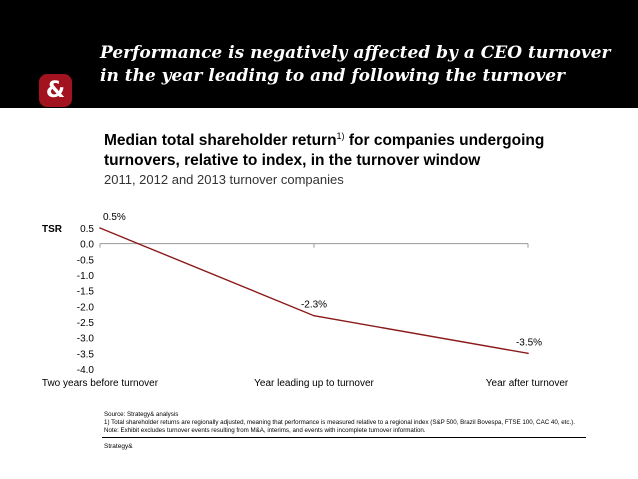 The width and height of the screenshot is (638, 479). I want to click on y-axis-title: TSR, so click(52, 229).